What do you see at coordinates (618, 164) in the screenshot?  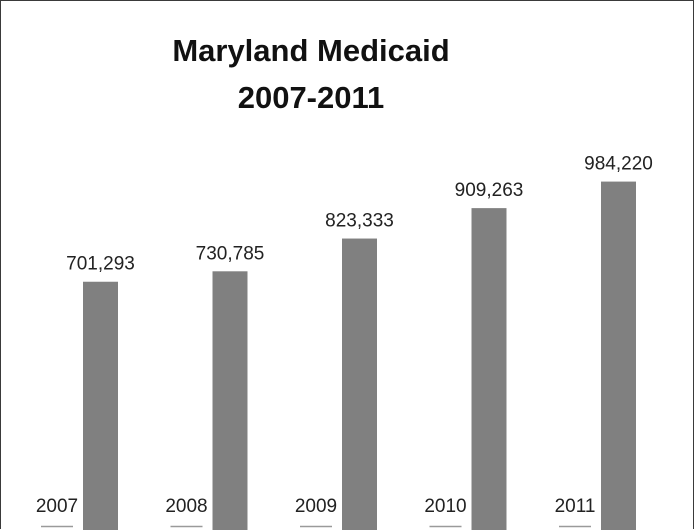 I see `value-label-2011: 984,220` at bounding box center [618, 164].